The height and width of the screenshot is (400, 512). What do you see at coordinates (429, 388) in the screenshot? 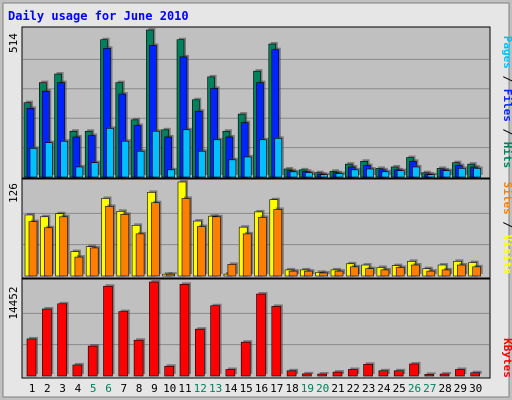
I see `x-tick-label: 27` at bounding box center [429, 388].